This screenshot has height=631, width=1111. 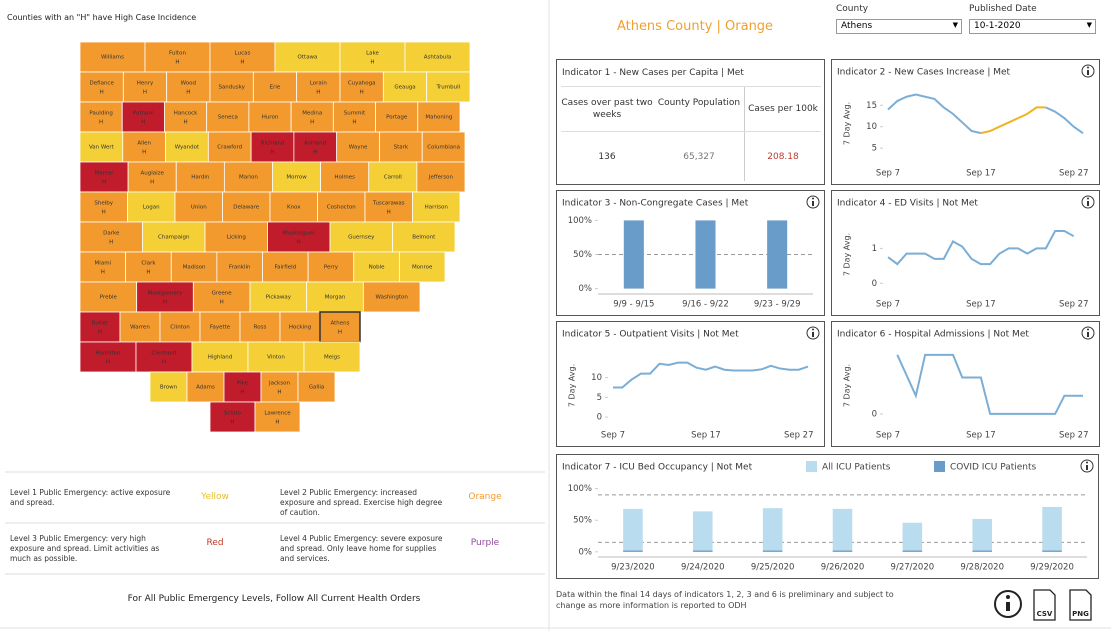 I want to click on county-name: Summit, so click(x=355, y=114).